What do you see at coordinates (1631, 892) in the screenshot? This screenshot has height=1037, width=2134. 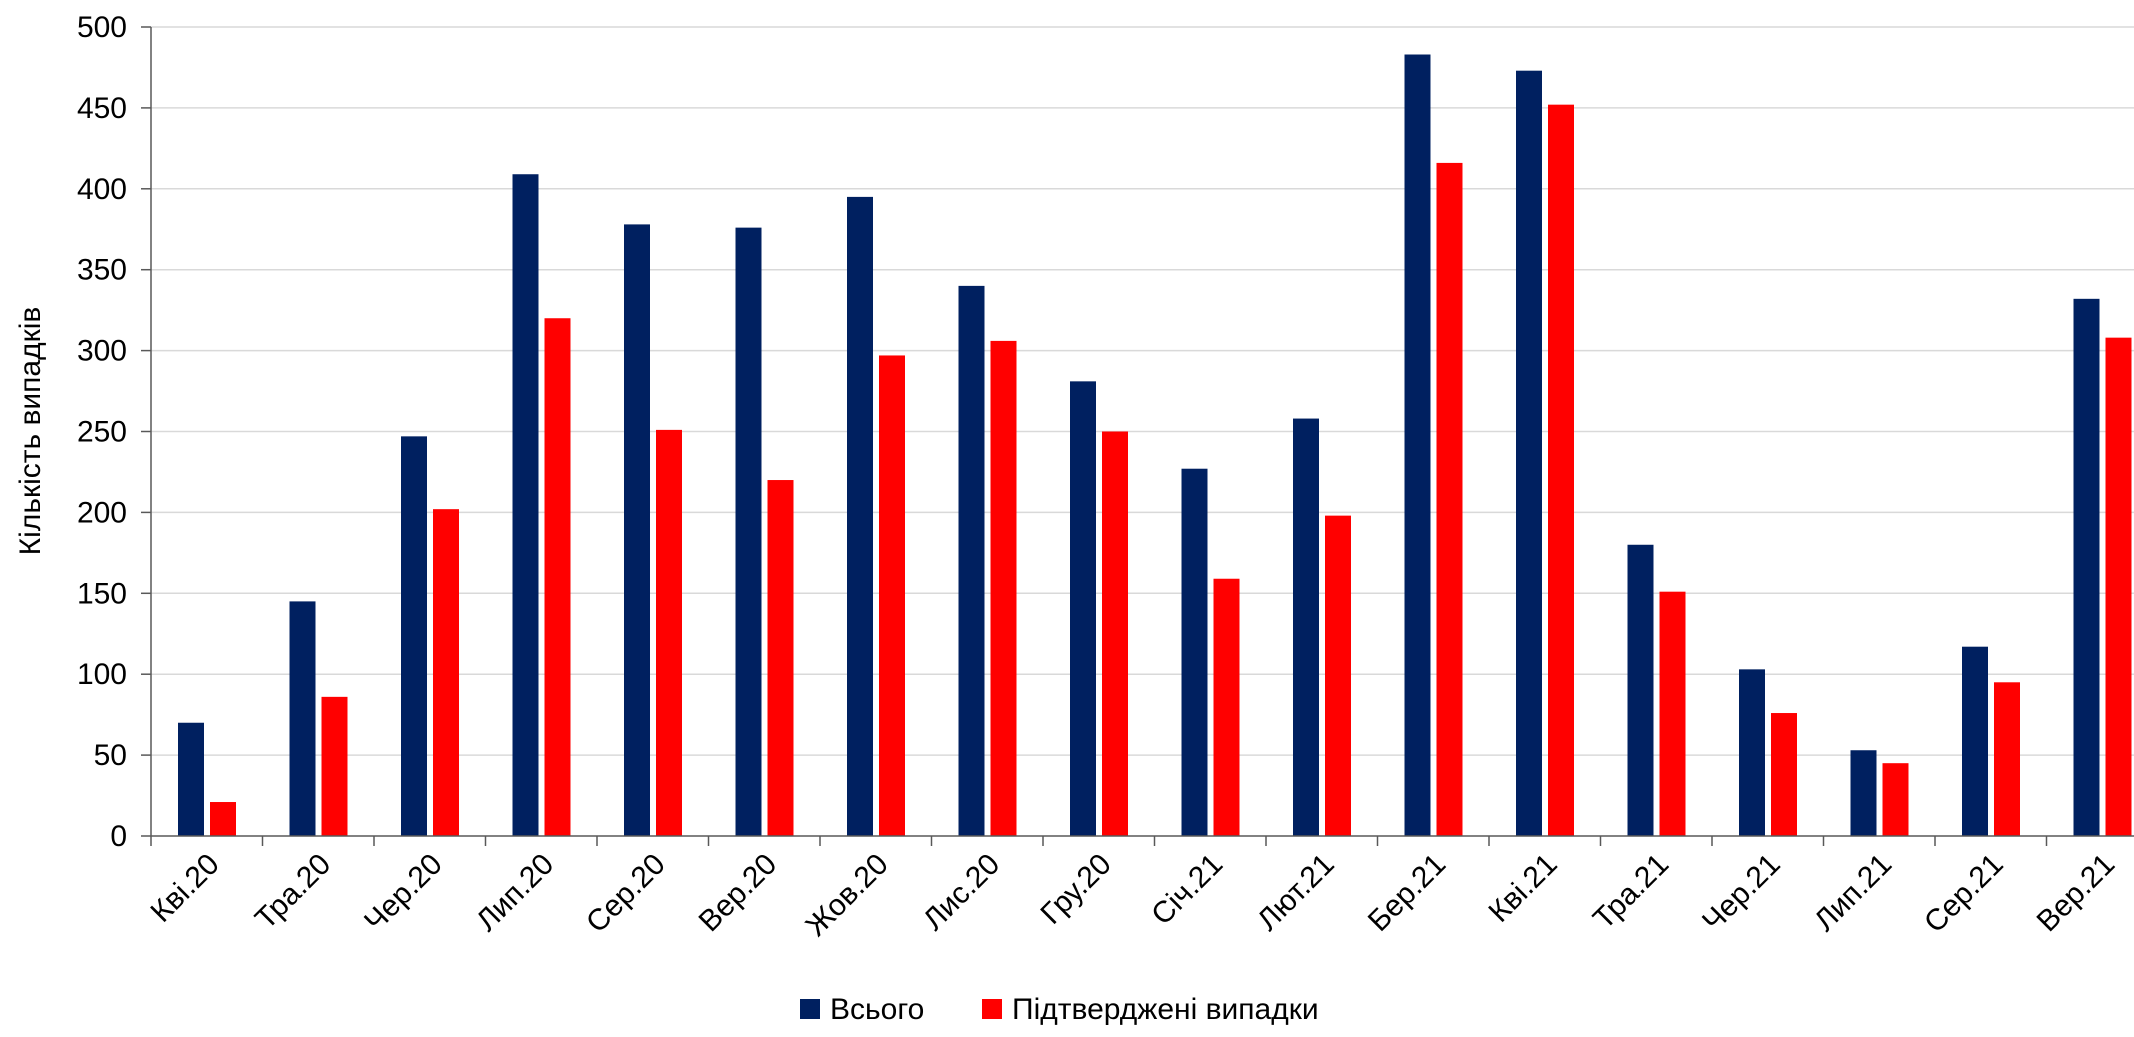 I see `x-tick-label-13: Тра.21` at bounding box center [1631, 892].